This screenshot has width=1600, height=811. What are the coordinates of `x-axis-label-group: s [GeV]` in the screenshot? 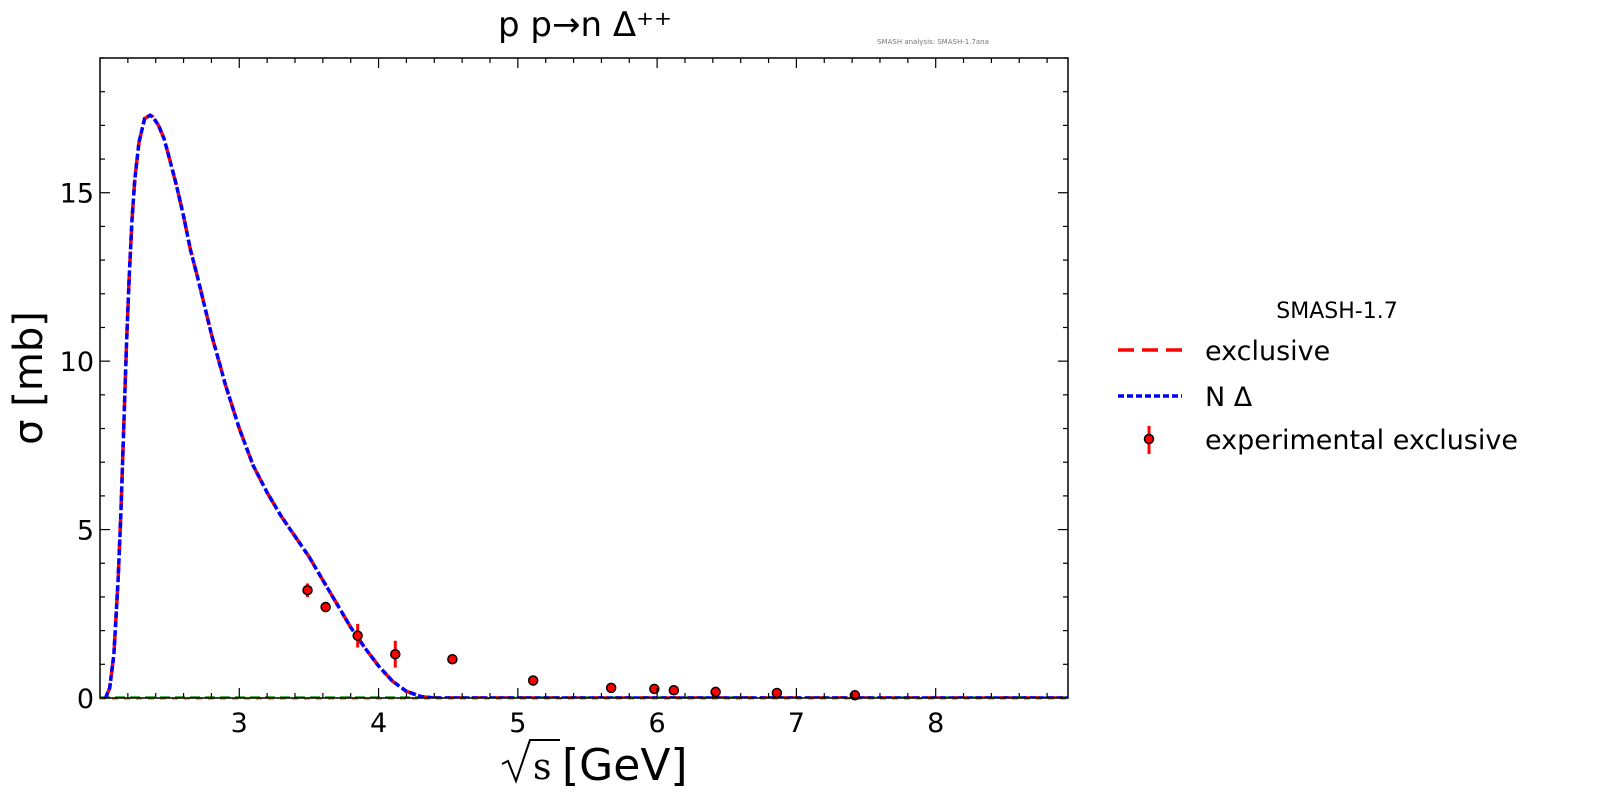 It's located at (594, 765).